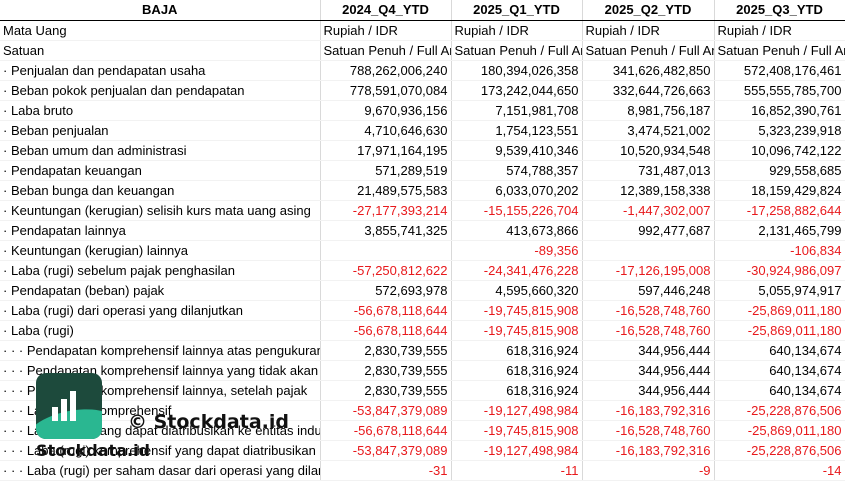 This screenshot has width=845, height=481. I want to click on row-label-text: Beban pokok penjualan dan pendapatan, so click(127, 90).